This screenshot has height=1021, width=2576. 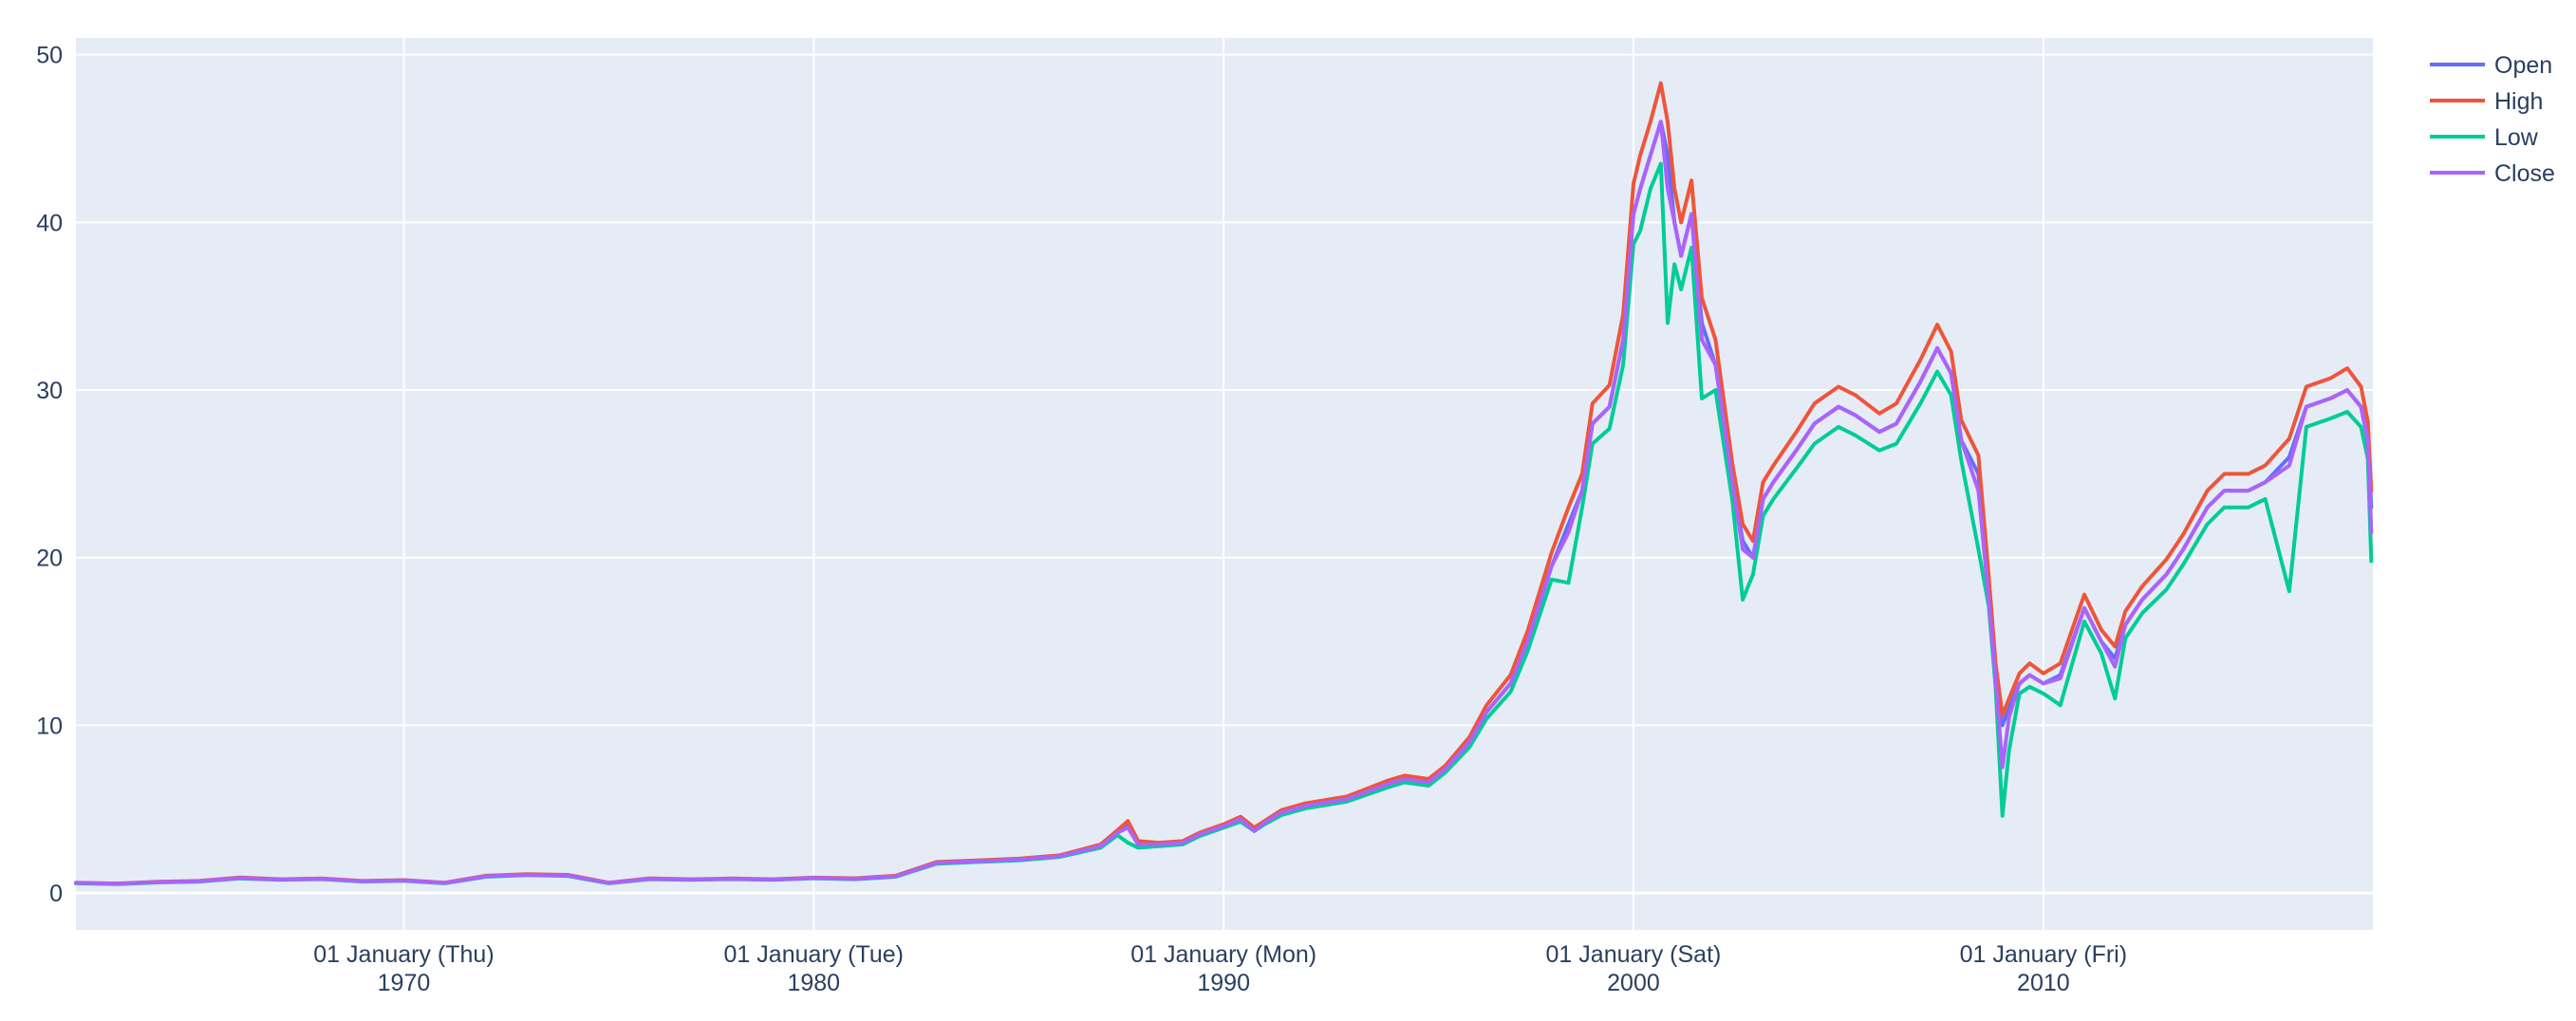 What do you see at coordinates (1634, 954) in the screenshot?
I see `x-tick-label-day: 01 January (Sat)` at bounding box center [1634, 954].